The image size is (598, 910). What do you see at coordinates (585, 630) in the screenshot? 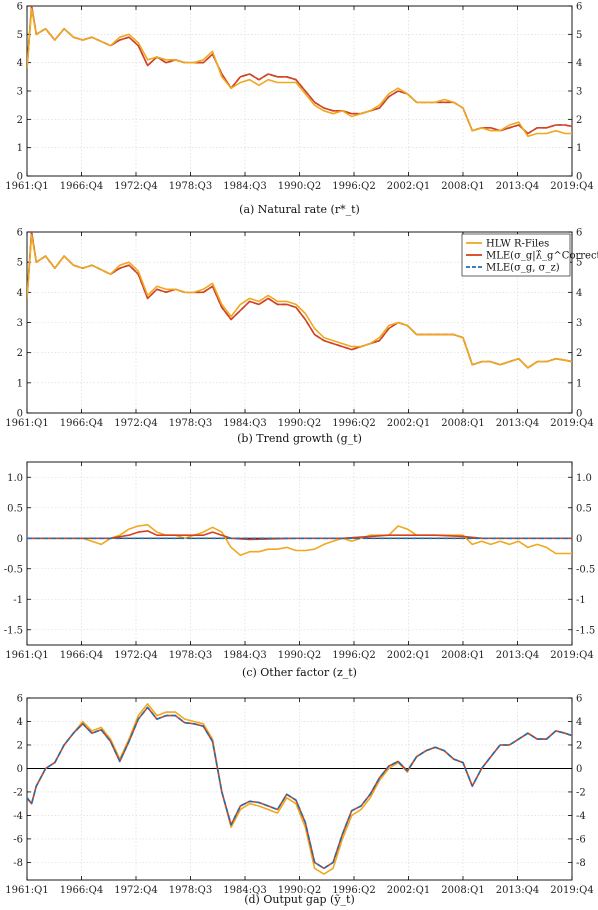
I see `y-tick-label-right: -1.5` at bounding box center [585, 630].